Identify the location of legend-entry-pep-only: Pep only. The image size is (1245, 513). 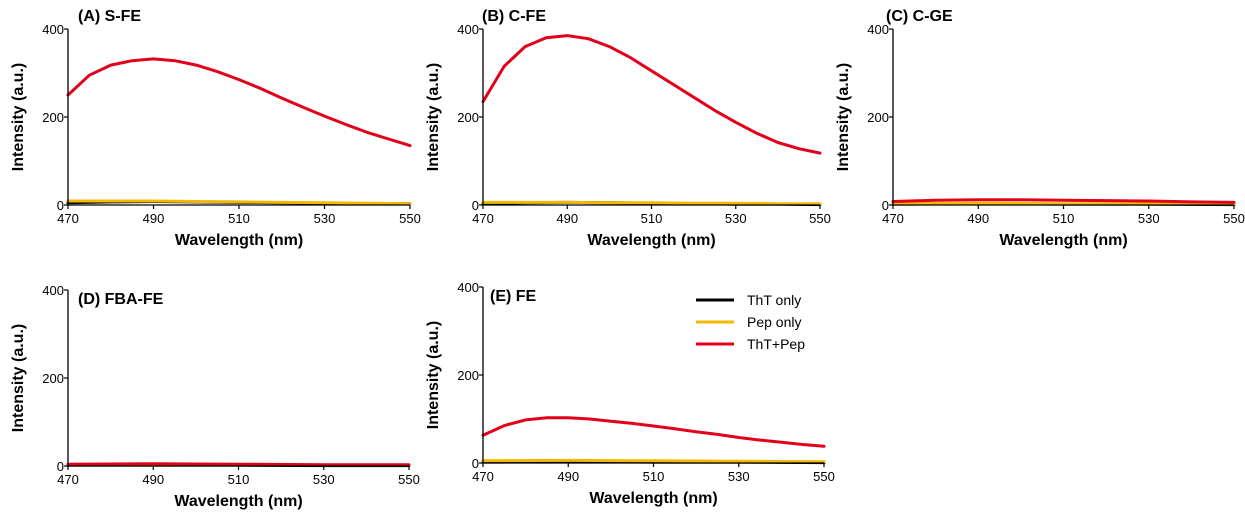
(748, 322).